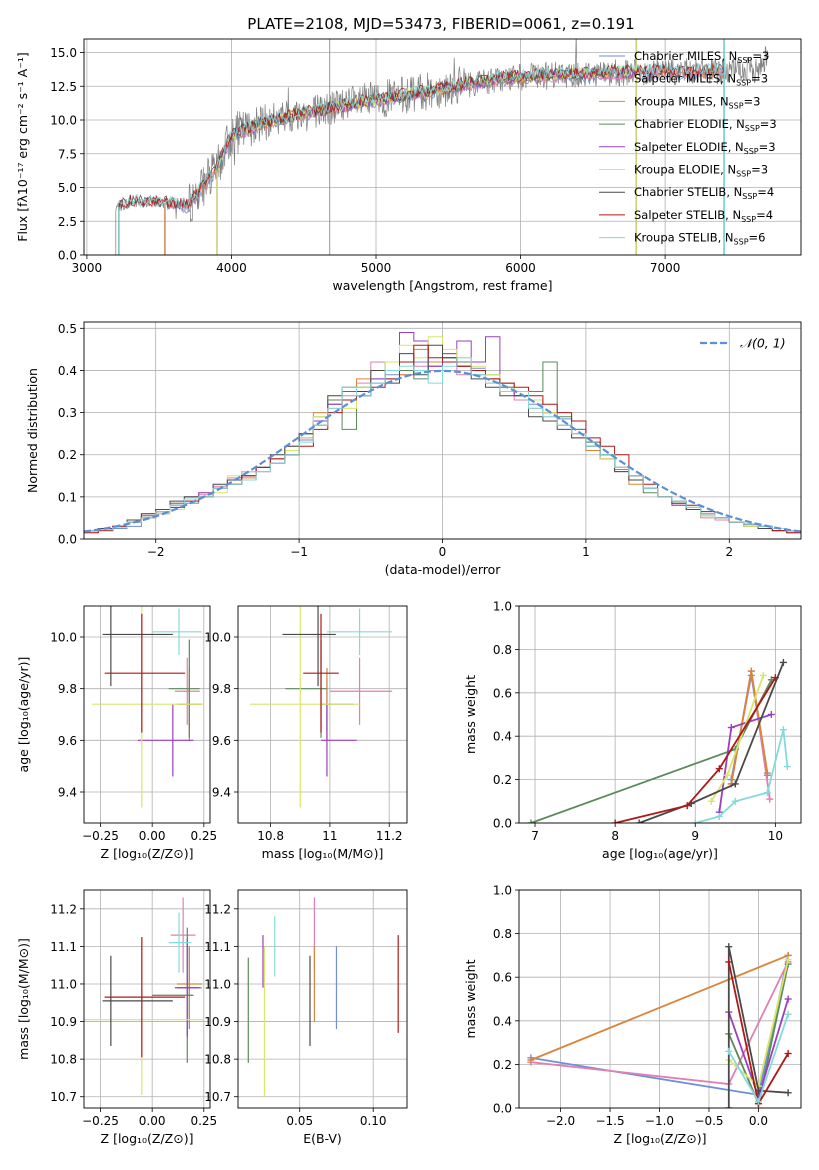  I want to click on y-tick-label: 10.8, so click(217, 1060).